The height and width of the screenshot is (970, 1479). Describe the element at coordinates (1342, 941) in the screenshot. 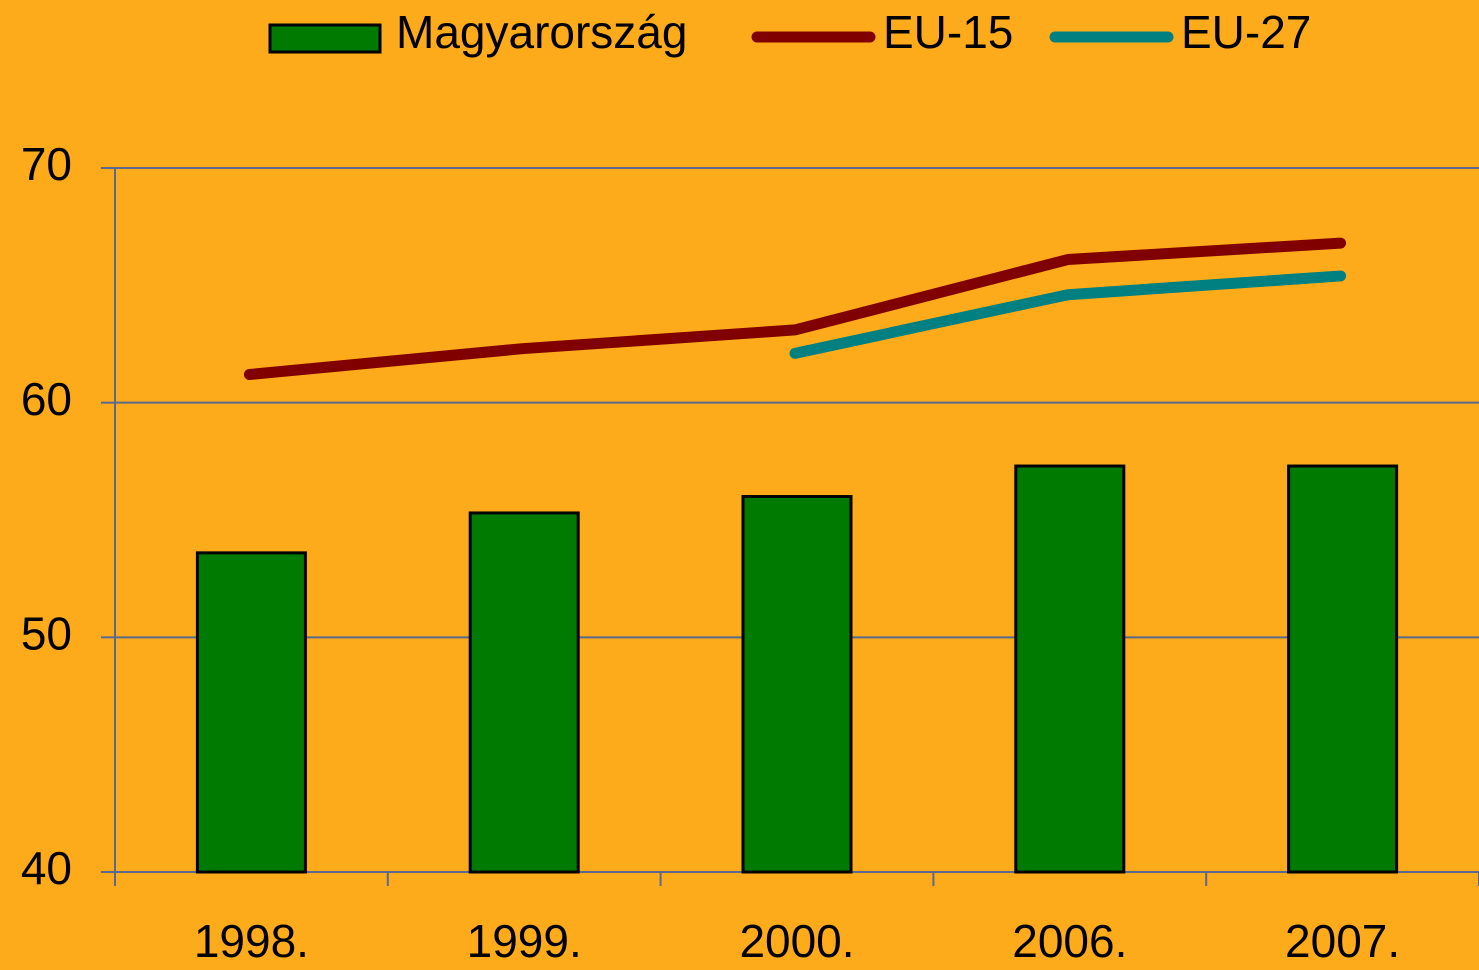

I see `x-tick-label: 2007.` at that location.